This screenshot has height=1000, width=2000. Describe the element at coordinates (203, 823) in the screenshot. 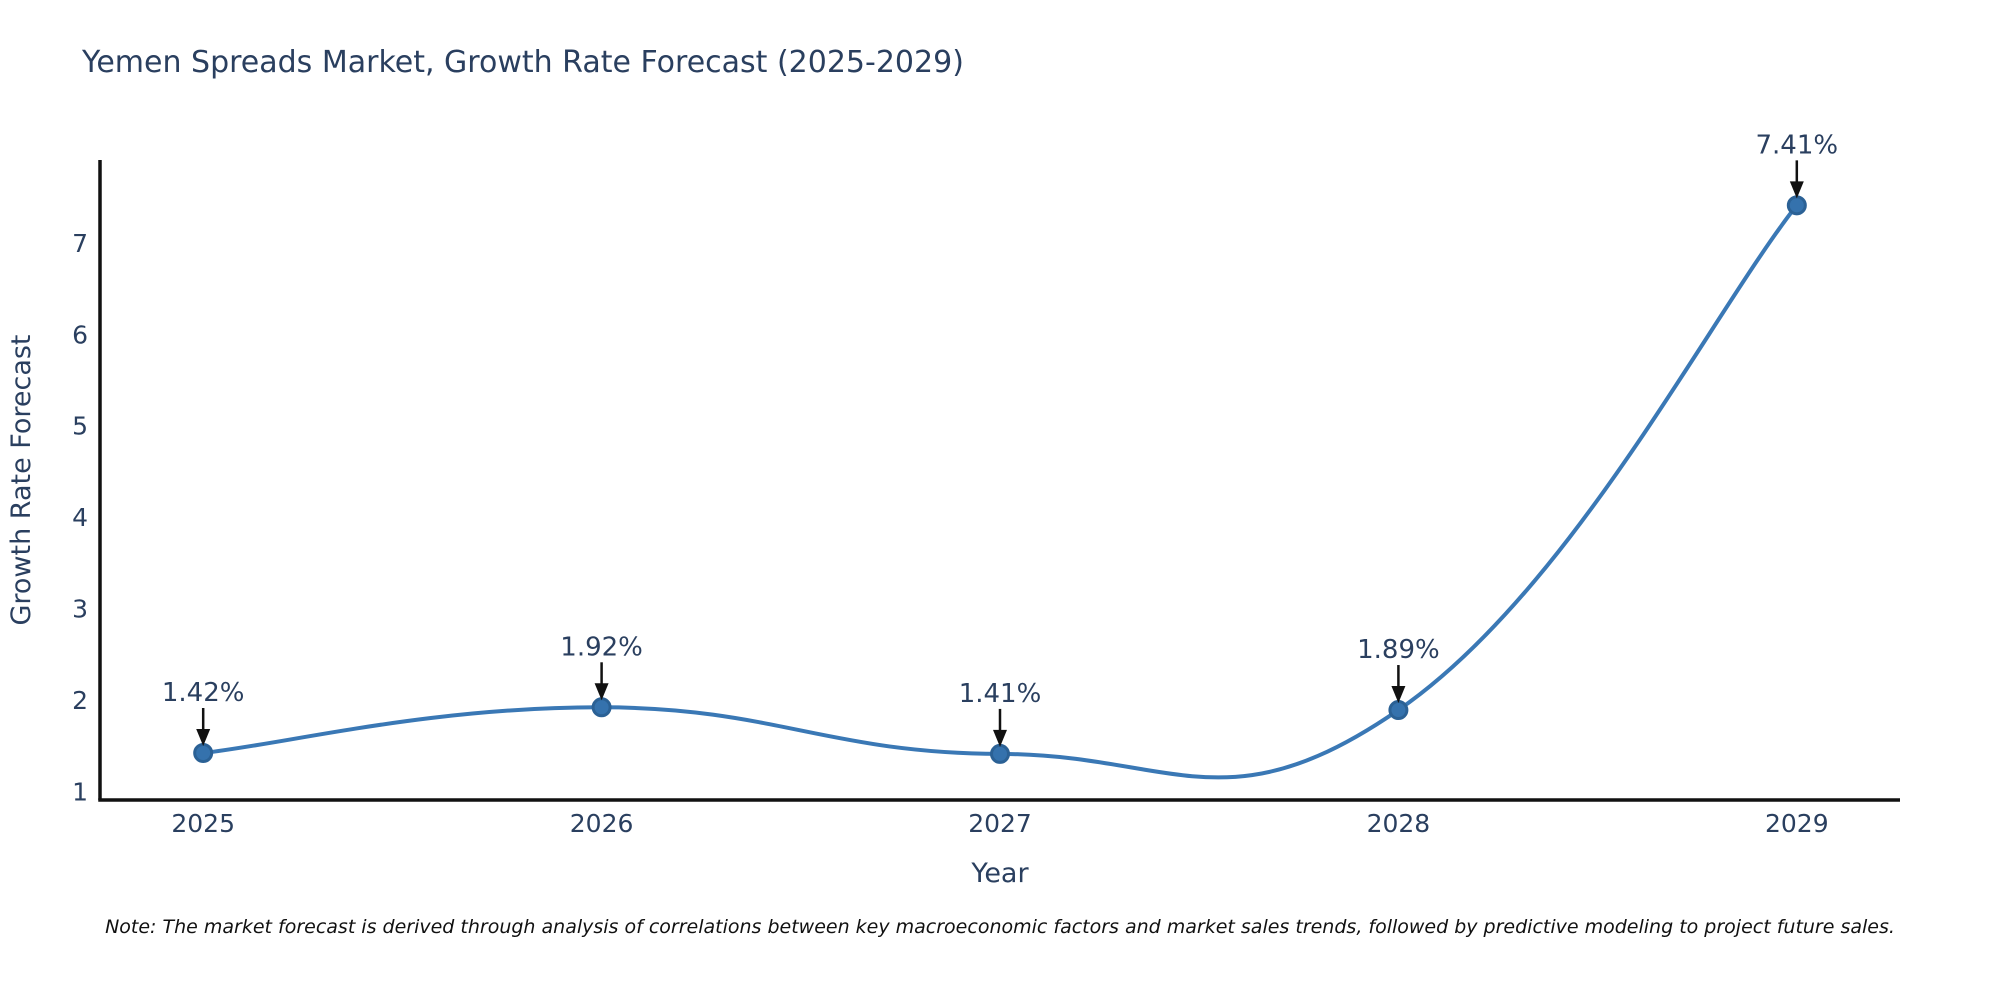

I see `x-tick-label: 2025` at that location.